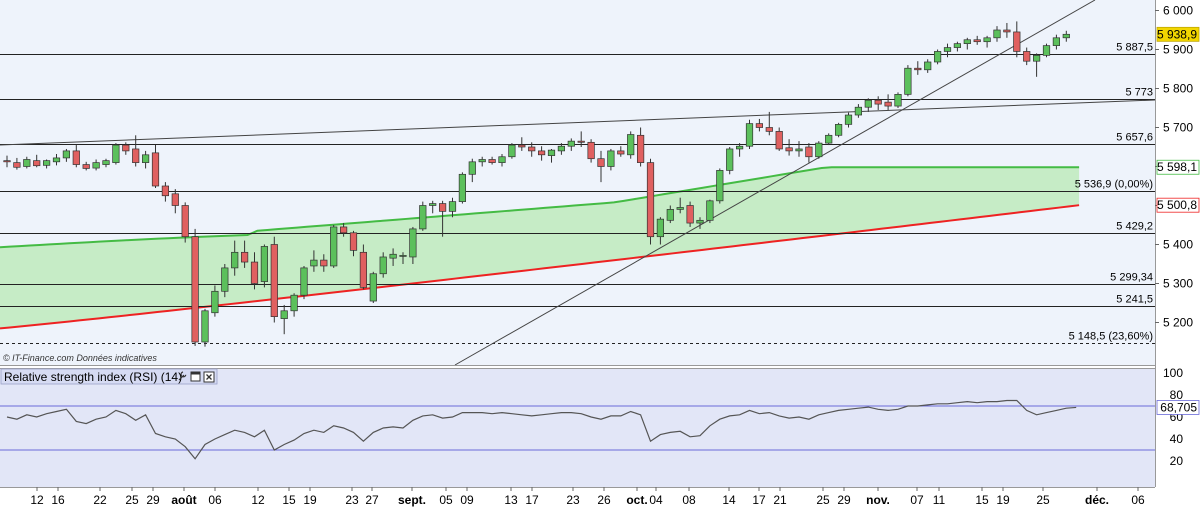 This screenshot has height=514, width=1200. Describe the element at coordinates (182, 376) in the screenshot. I see `wrench-icon` at that location.